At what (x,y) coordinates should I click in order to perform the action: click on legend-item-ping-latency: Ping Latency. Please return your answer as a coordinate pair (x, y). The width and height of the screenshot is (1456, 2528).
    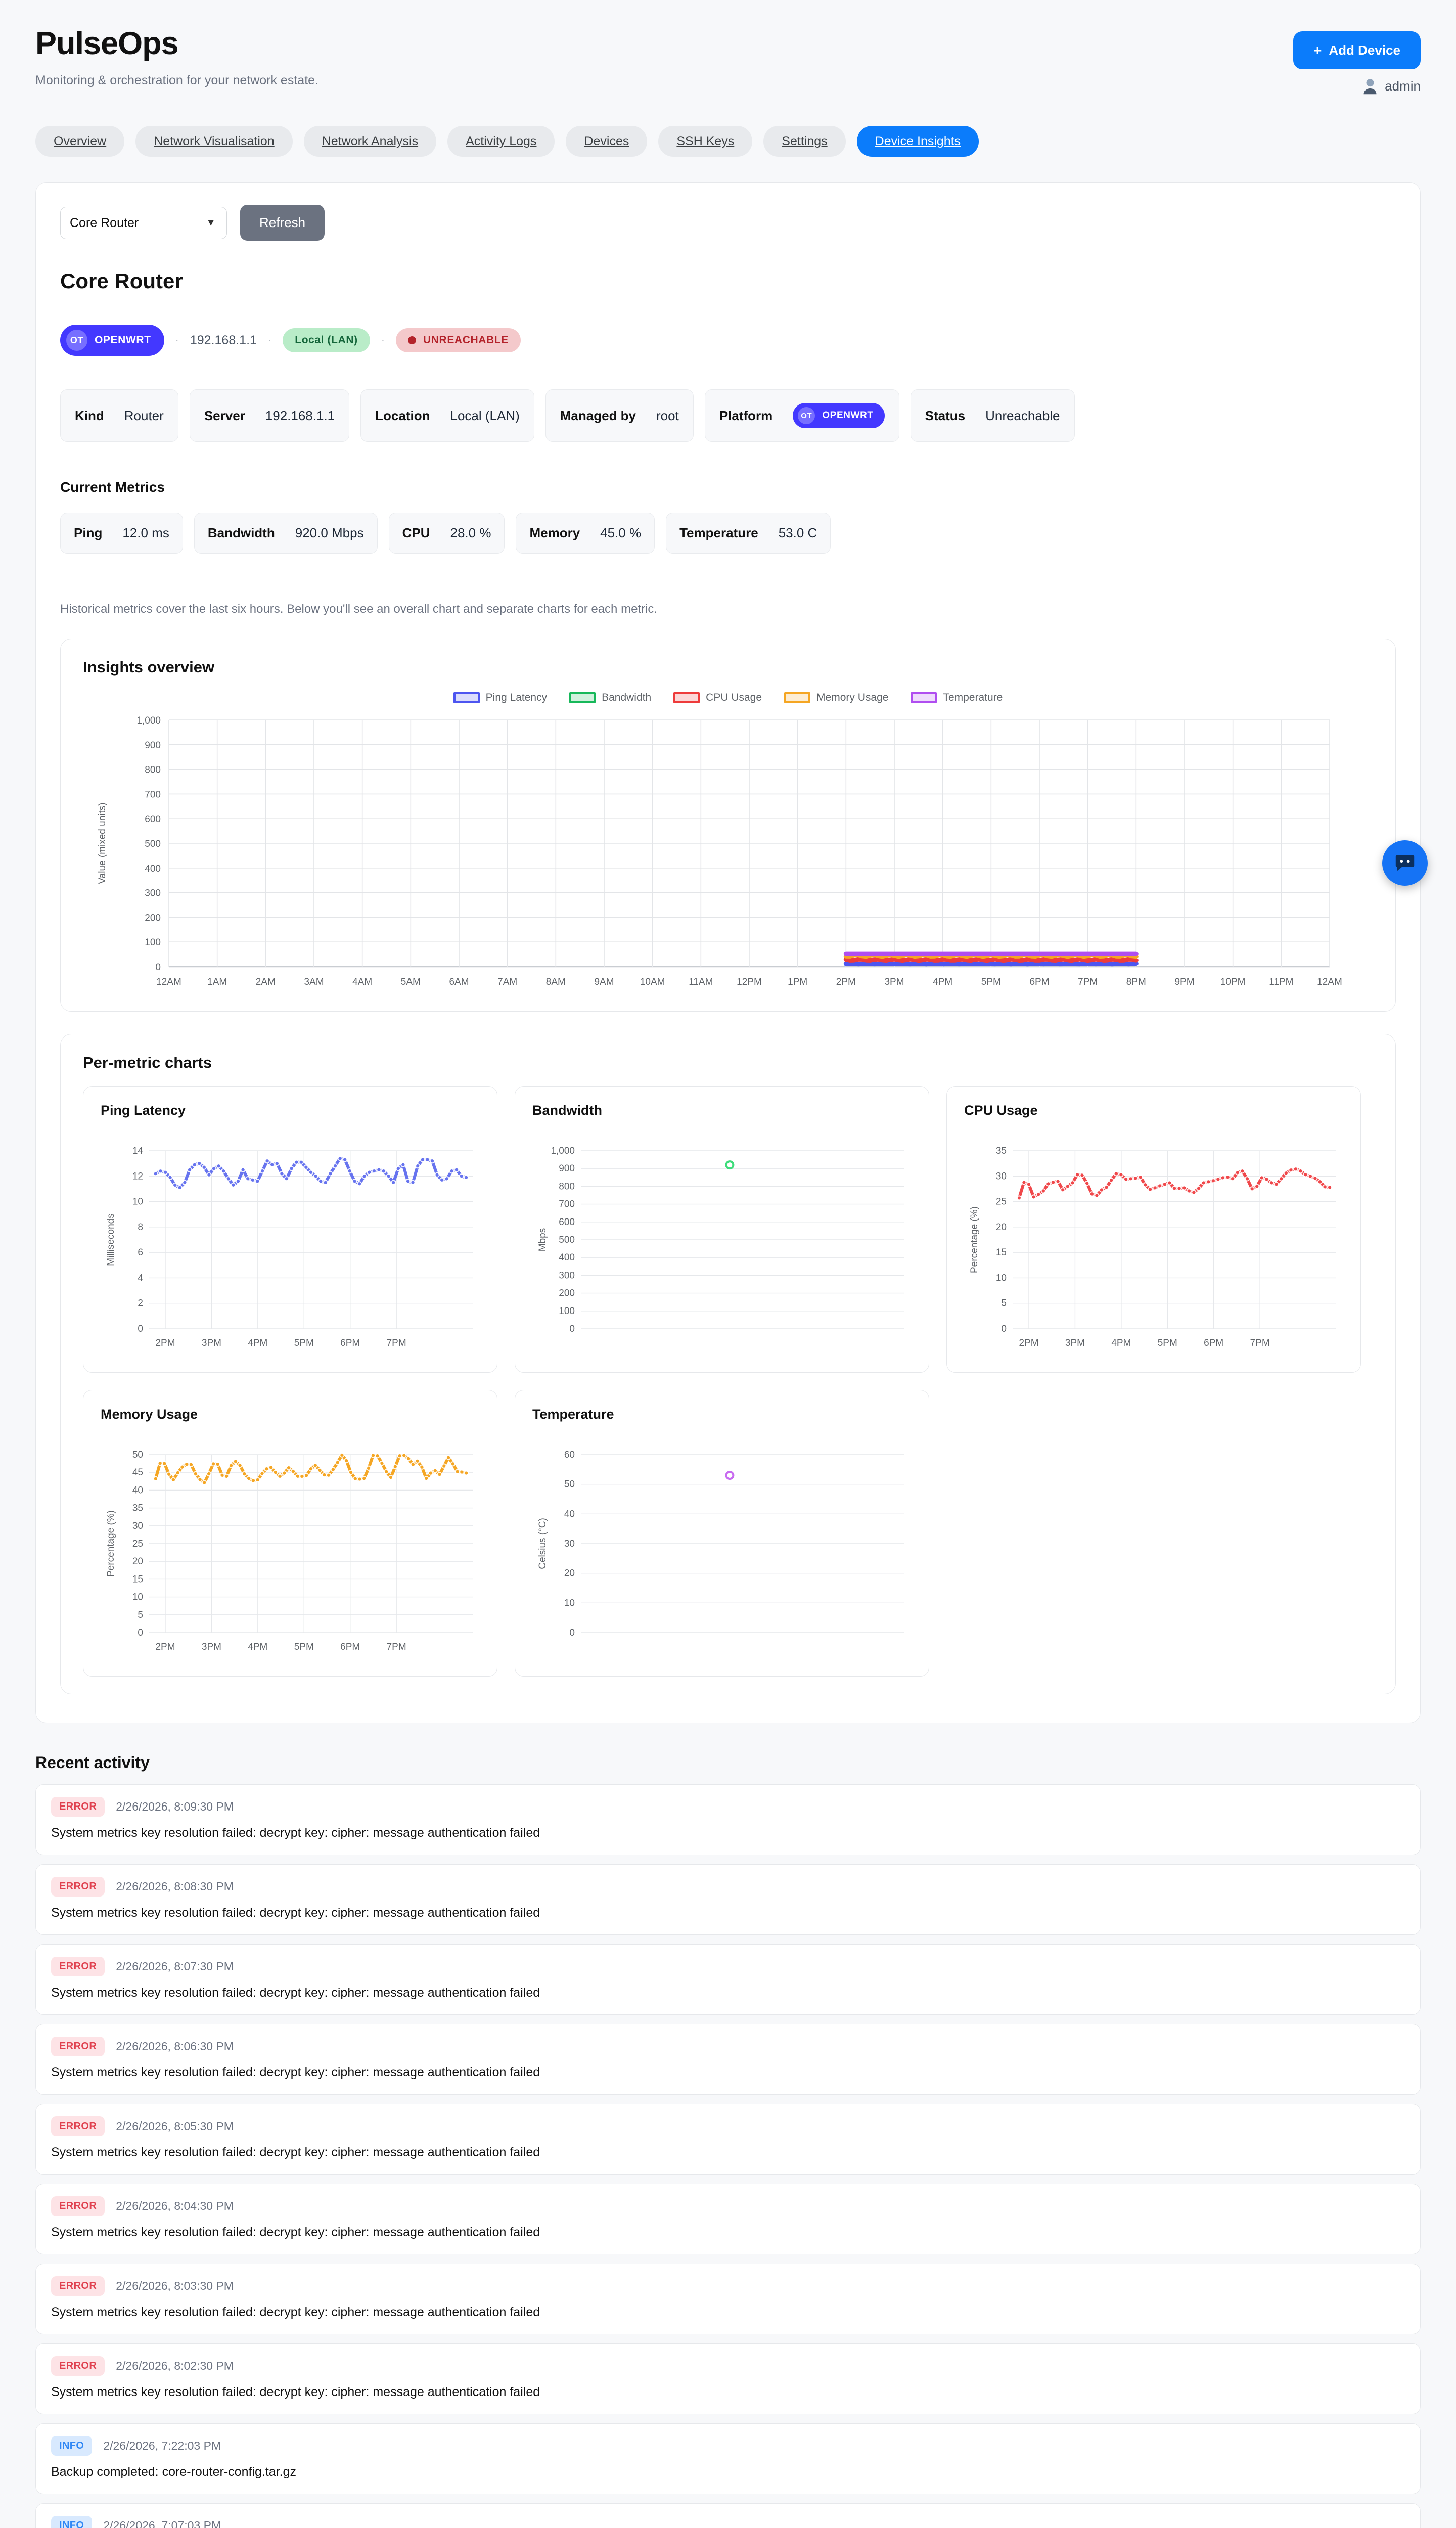
    Looking at the image, I should click on (500, 698).